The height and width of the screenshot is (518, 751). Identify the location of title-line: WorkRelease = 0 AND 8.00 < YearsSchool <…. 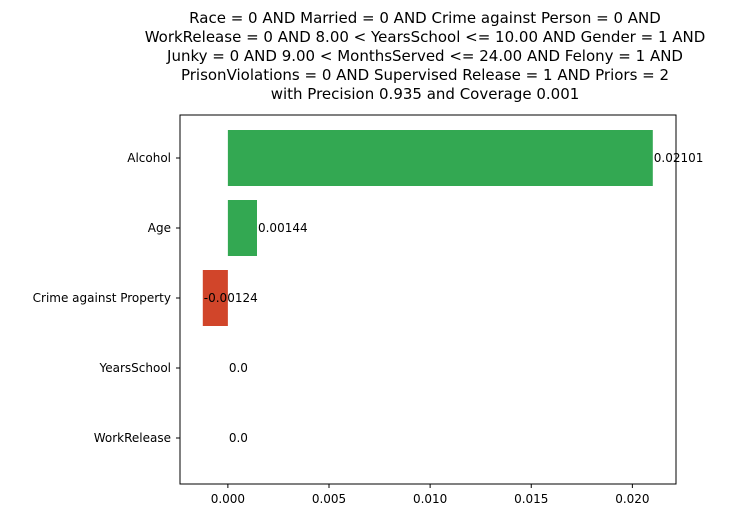
(425, 37).